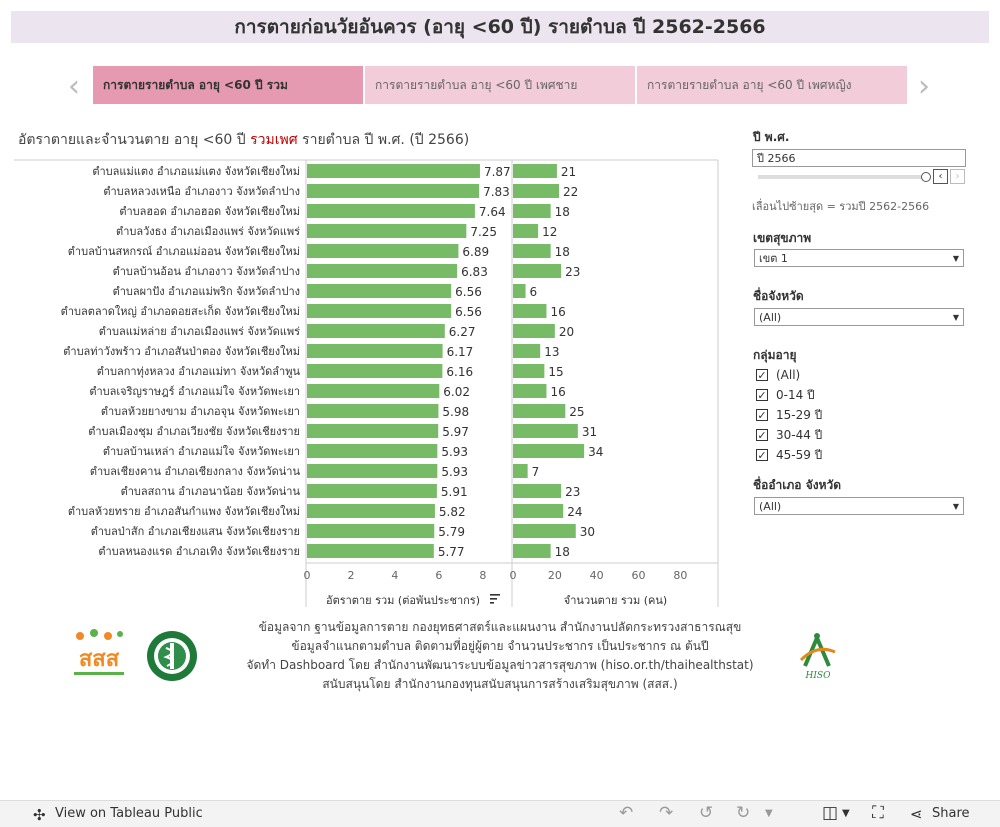 This screenshot has width=1000, height=827. Describe the element at coordinates (452, 512) in the screenshot. I see `data-label: 5.82` at that location.